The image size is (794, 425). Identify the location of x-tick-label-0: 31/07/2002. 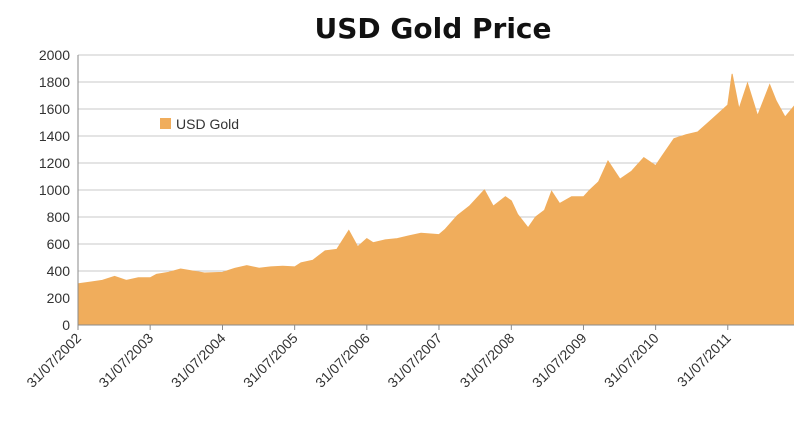
(53, 360).